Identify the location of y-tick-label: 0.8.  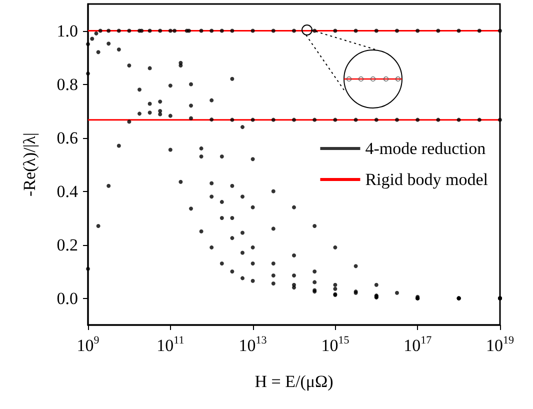
(67, 84).